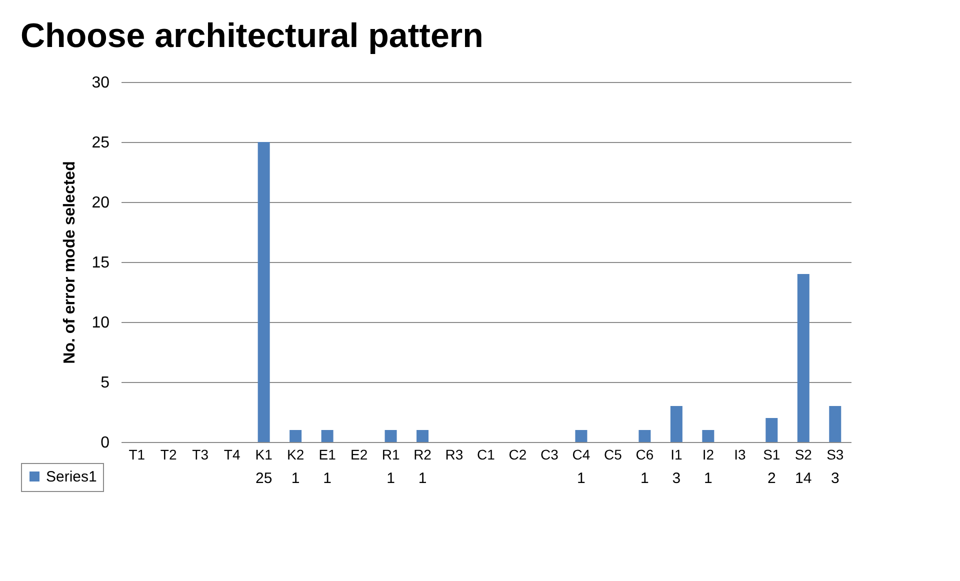  Describe the element at coordinates (517, 454) in the screenshot. I see `x-tick-label: C2` at that location.